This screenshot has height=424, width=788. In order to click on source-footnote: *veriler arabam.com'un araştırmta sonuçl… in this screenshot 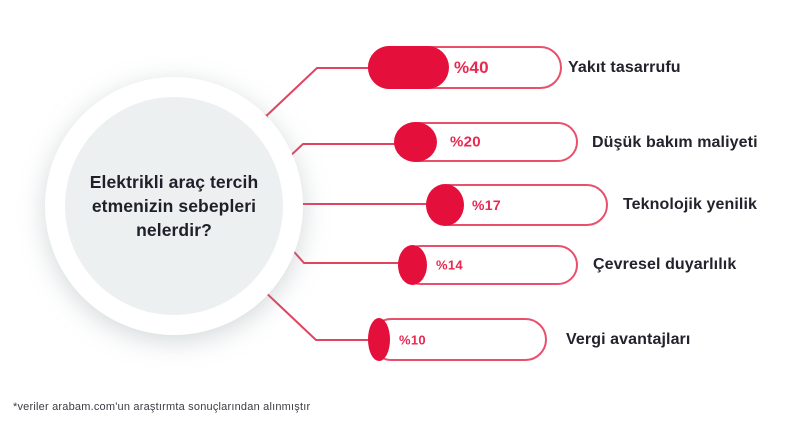, I will do `click(162, 407)`.